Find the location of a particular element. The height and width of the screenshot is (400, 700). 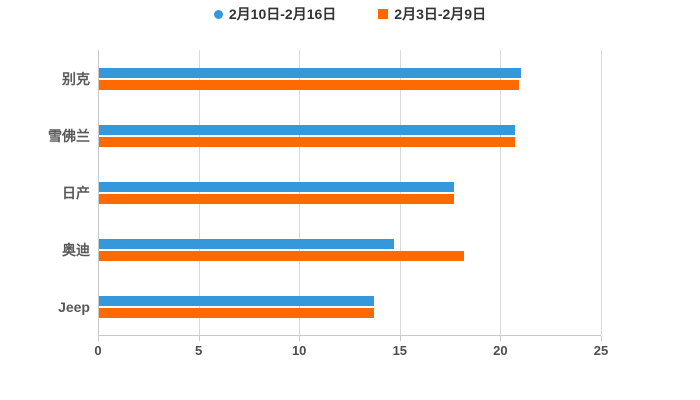

legend-item-label: 2月10日-2月16日 is located at coordinates (282, 14).